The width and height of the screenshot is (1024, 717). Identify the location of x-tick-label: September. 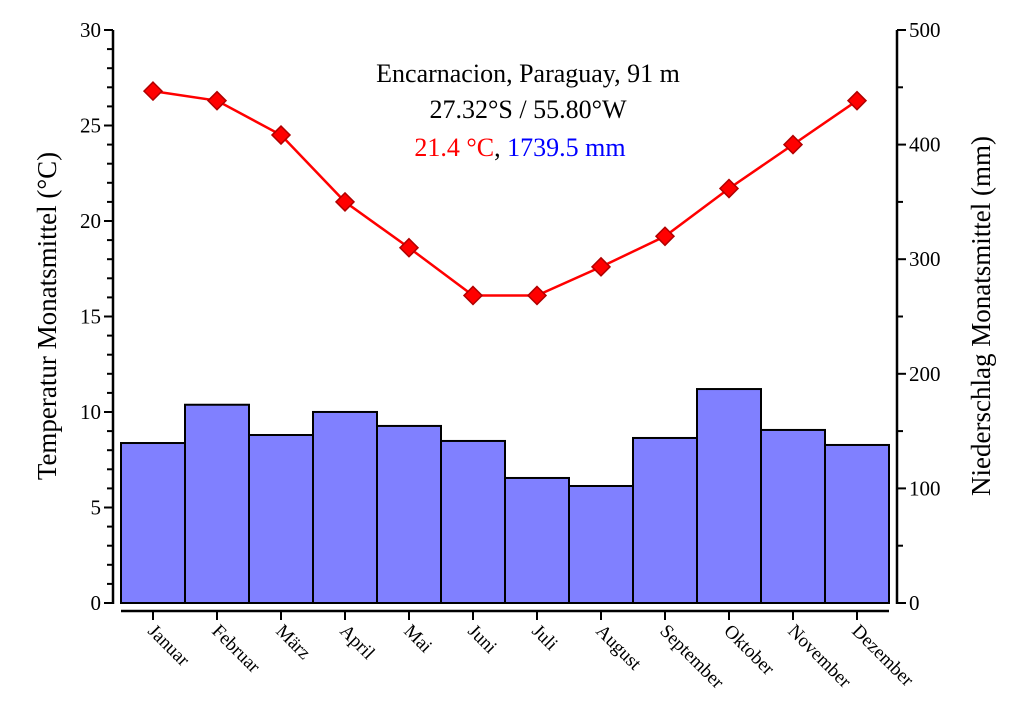
(691, 657).